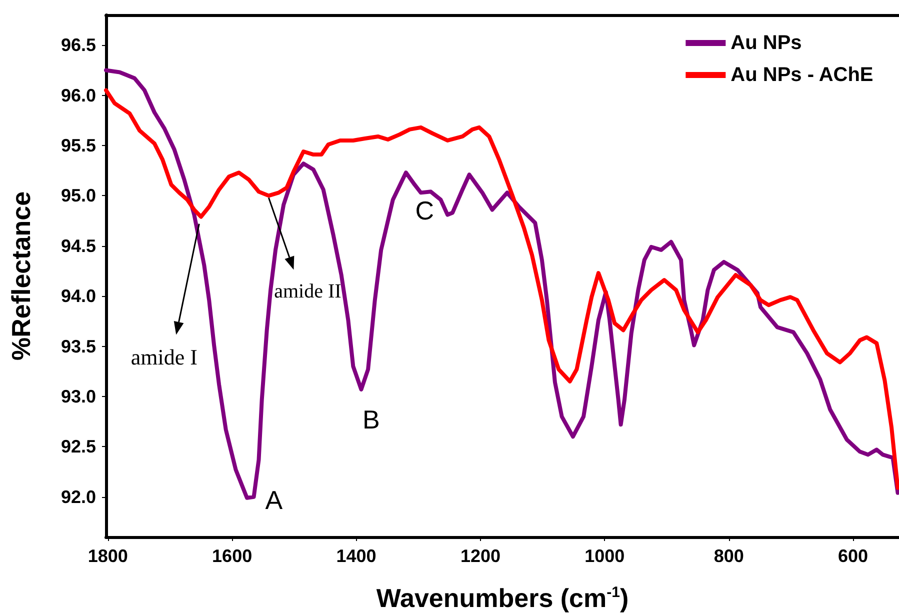 Image resolution: width=899 pixels, height=616 pixels. Describe the element at coordinates (78, 346) in the screenshot. I see `y-tick-label: 93.5` at that location.